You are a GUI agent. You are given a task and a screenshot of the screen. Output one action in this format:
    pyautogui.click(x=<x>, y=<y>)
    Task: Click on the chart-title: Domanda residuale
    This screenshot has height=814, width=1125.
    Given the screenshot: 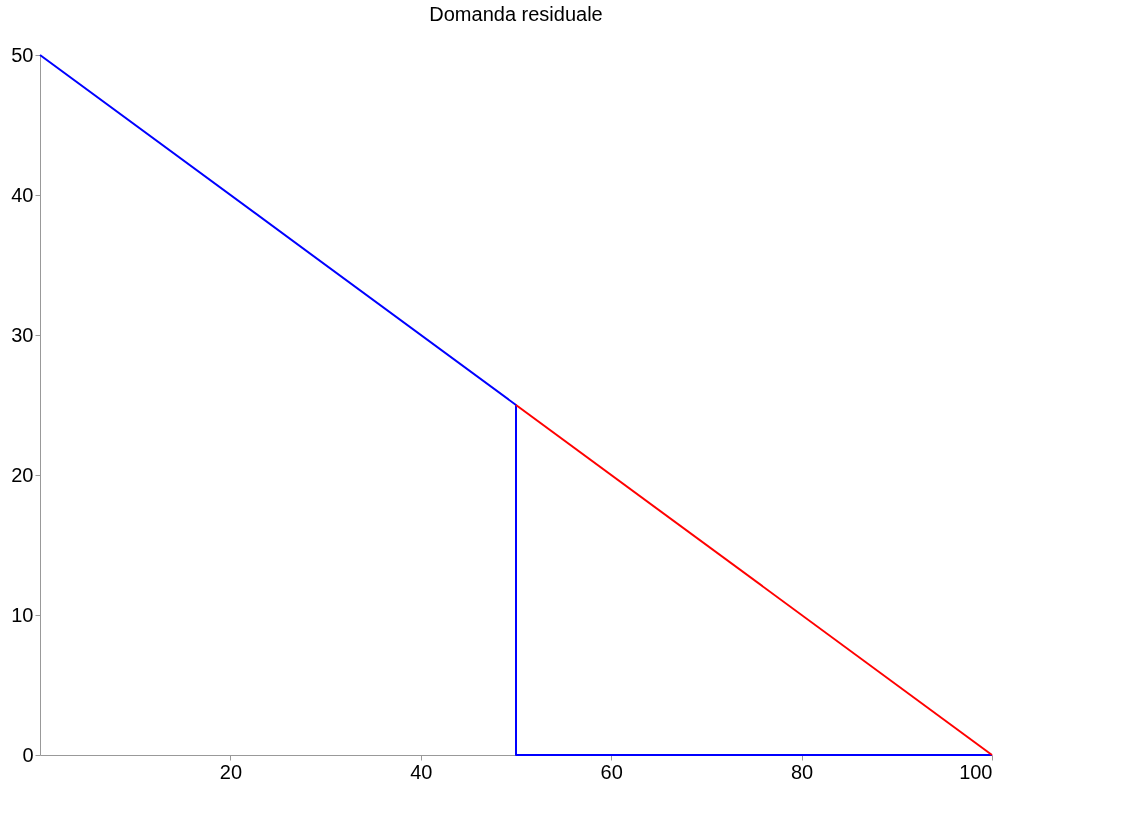 What is the action you would take?
    pyautogui.click(x=516, y=14)
    